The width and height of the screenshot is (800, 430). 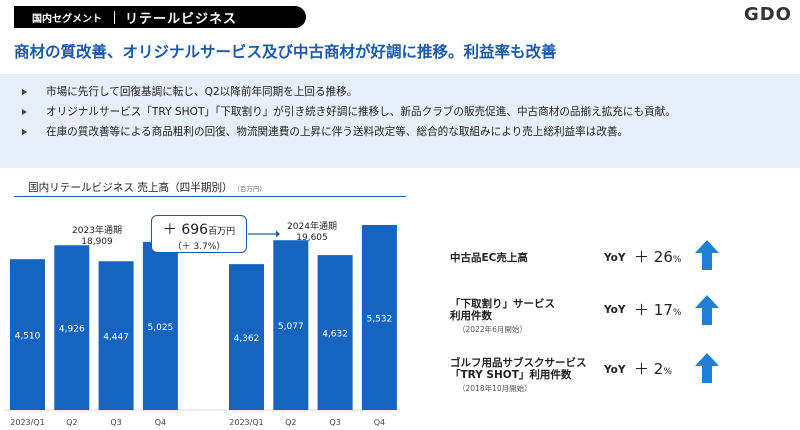 I want to click on segment-label: 国内セグメント, so click(x=67, y=19).